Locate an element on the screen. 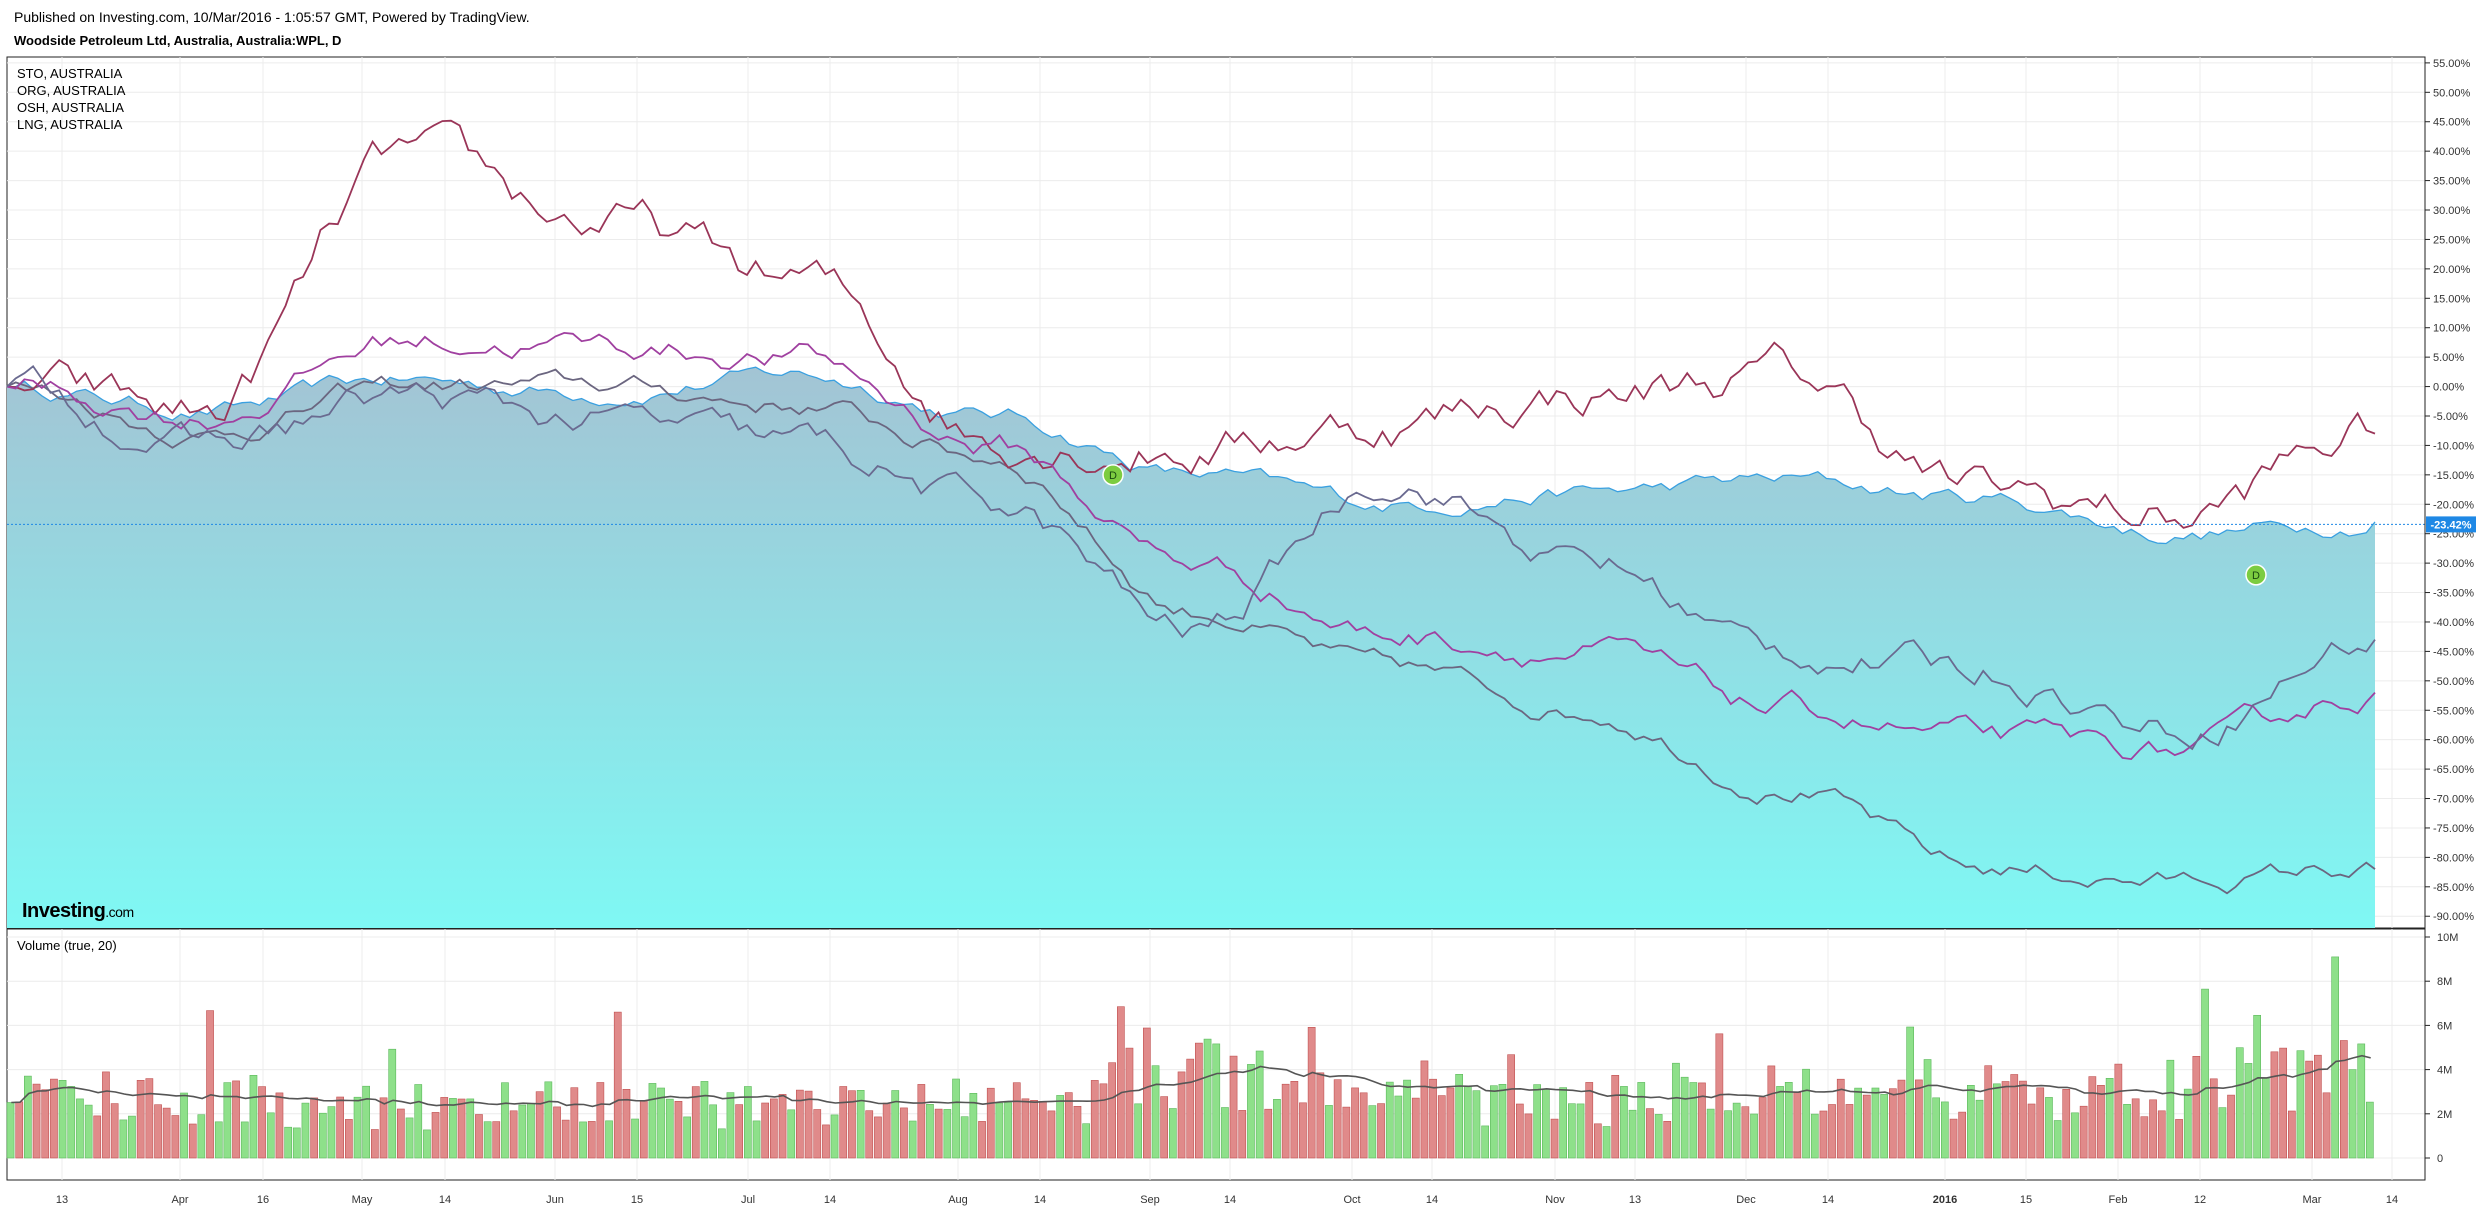  x-tick-label: Nov is located at coordinates (1555, 1200).